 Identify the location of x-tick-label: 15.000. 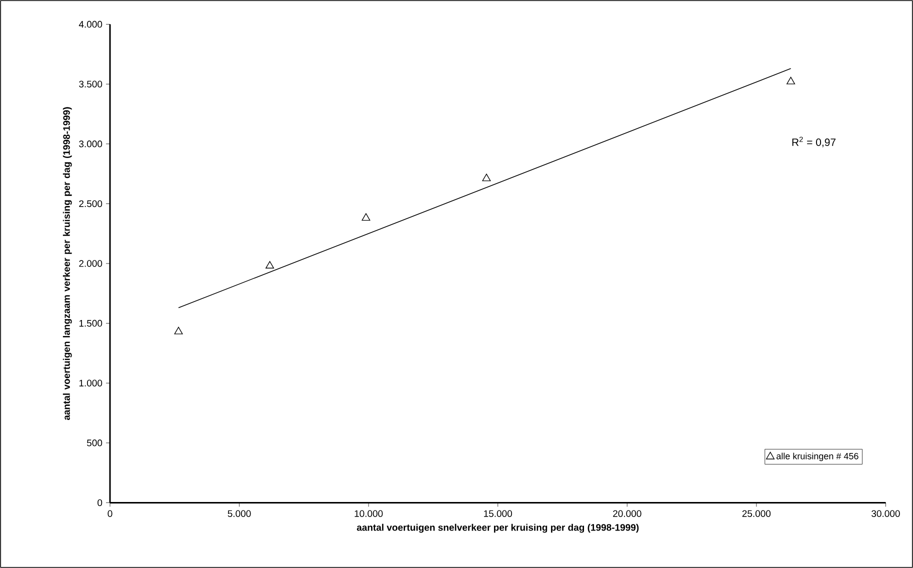
(498, 513).